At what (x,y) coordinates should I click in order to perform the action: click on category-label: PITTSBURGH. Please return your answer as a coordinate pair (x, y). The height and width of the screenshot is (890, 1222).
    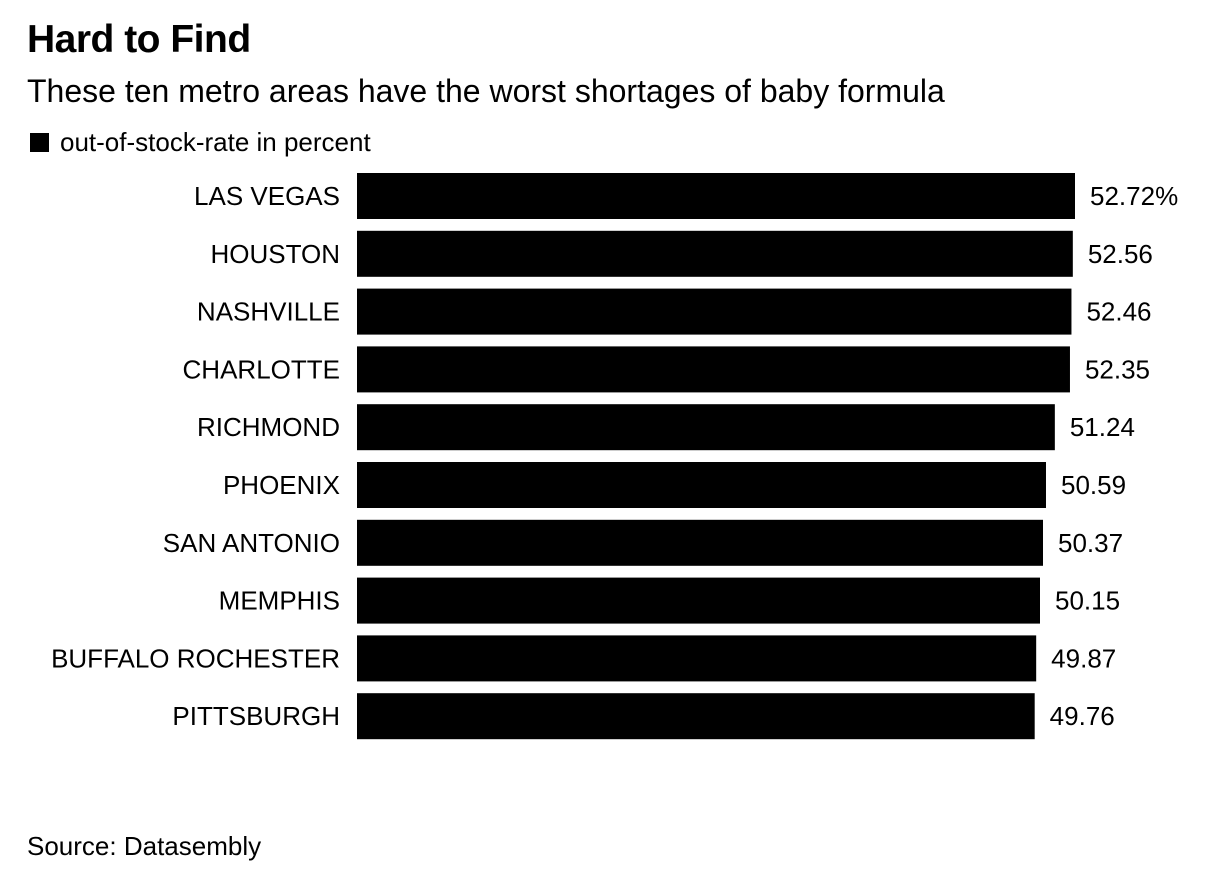
    Looking at the image, I should click on (256, 716).